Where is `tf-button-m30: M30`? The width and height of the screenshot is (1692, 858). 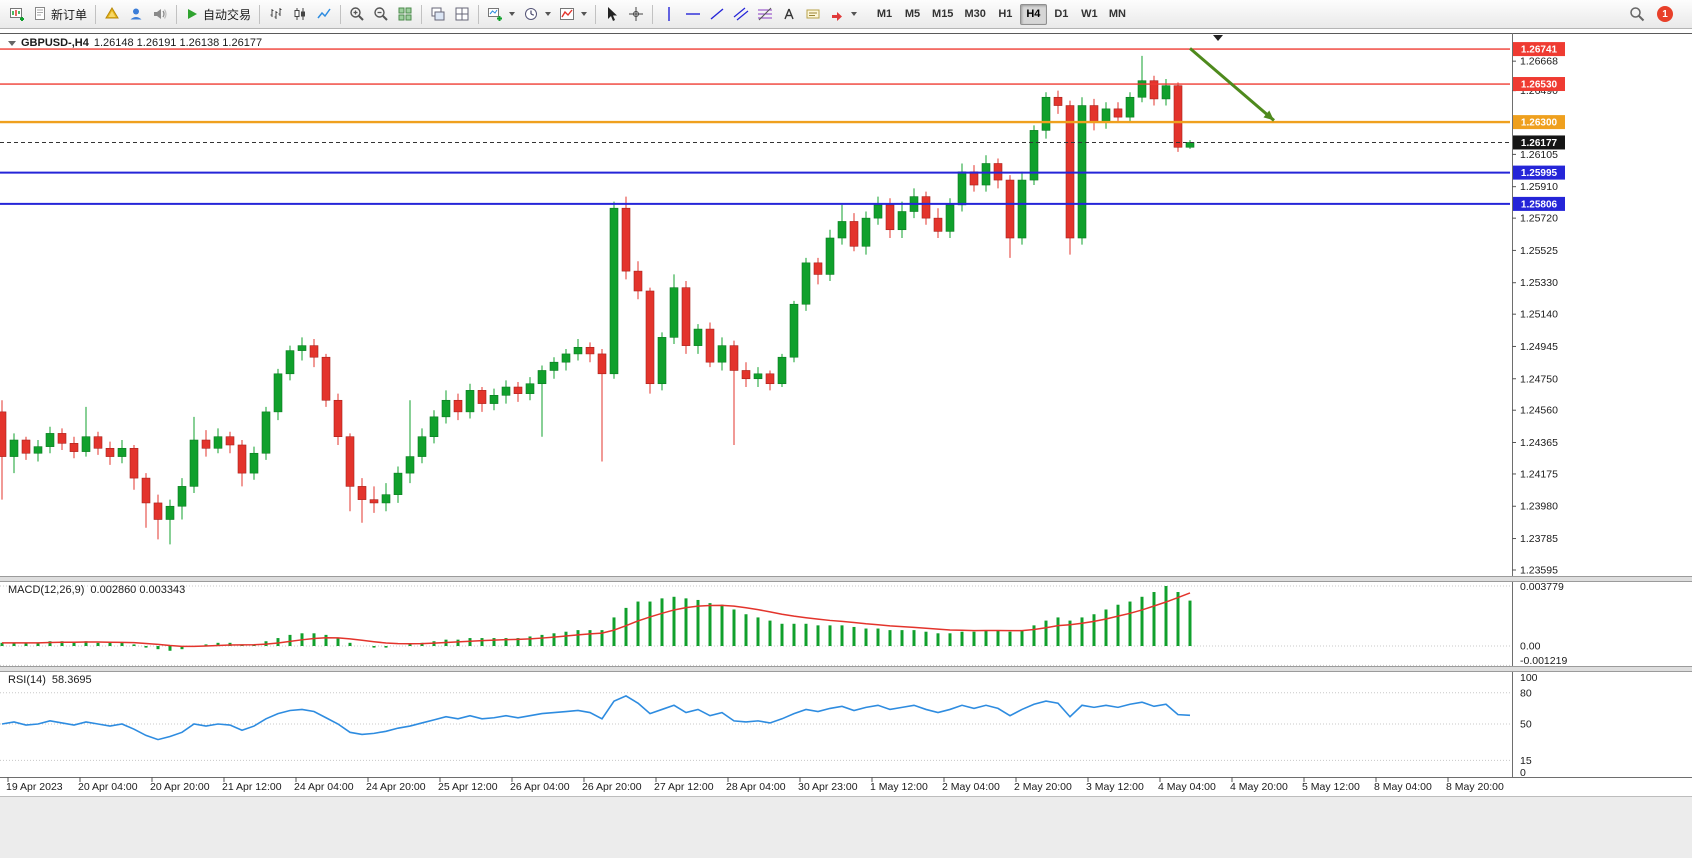
tf-button-m30: M30 is located at coordinates (975, 14).